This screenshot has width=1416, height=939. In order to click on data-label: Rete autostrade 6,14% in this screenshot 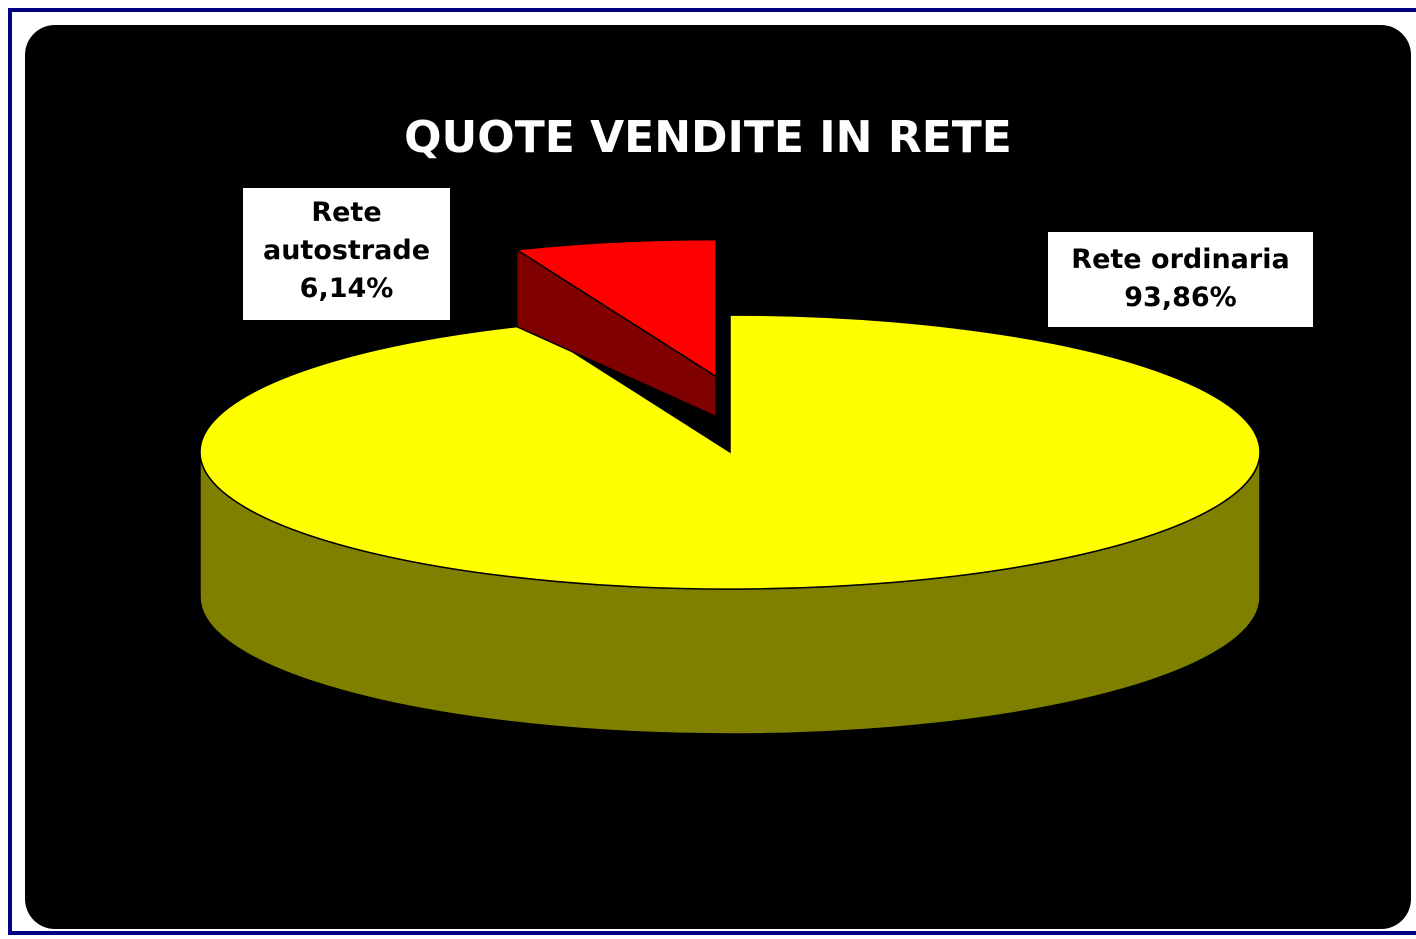, I will do `click(346, 254)`.